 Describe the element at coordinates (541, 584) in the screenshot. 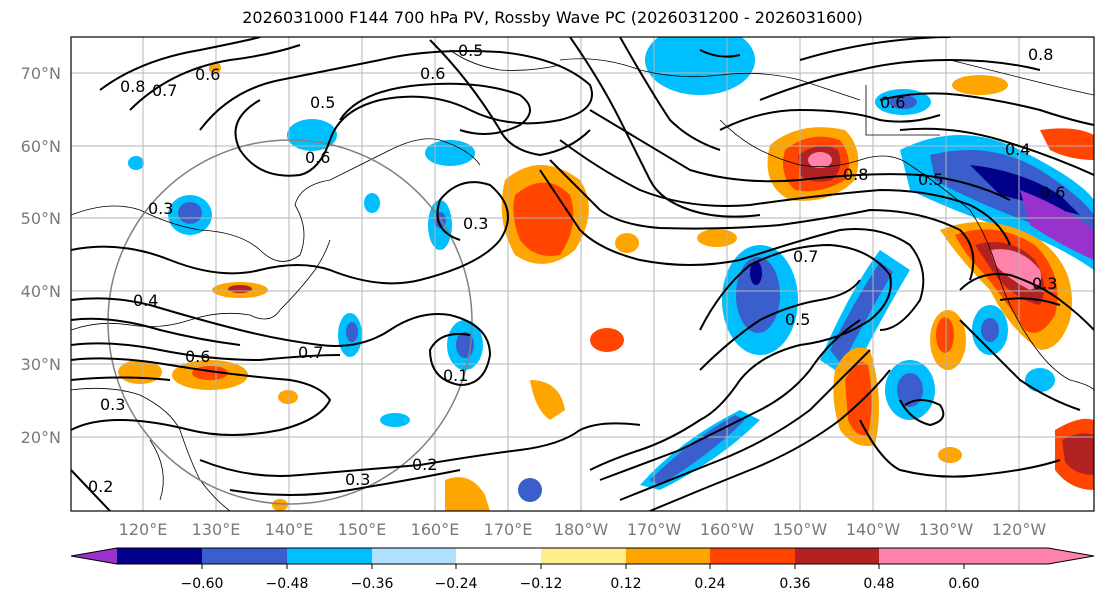

I see `colorbar-tick-label: −0.12` at that location.